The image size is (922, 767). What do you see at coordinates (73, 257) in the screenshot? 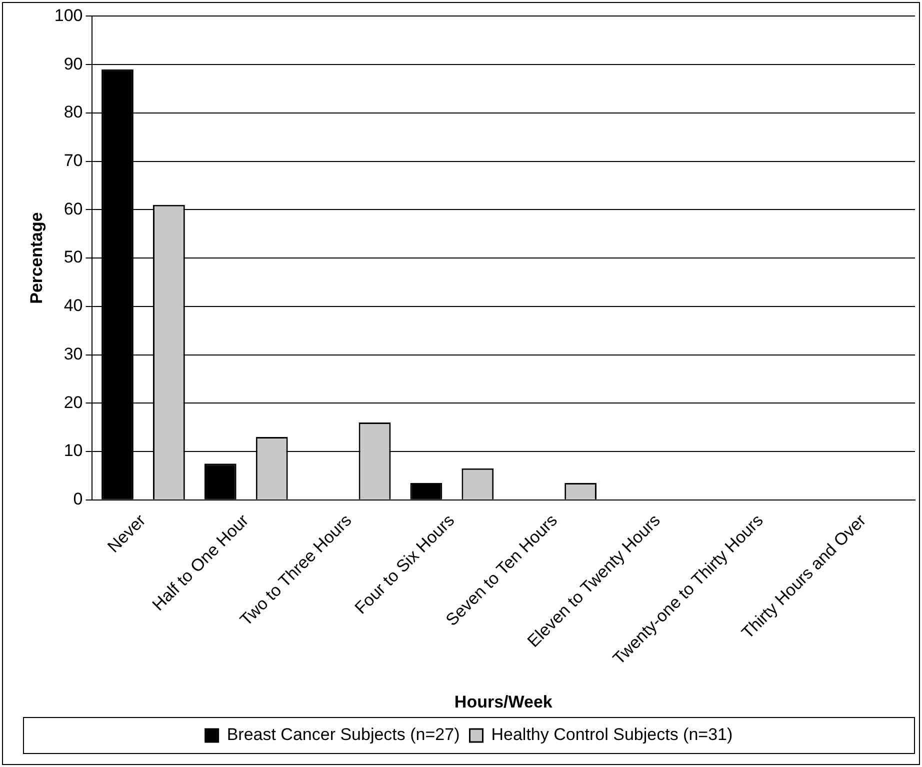
I see `y-tick-label: 50` at bounding box center [73, 257].